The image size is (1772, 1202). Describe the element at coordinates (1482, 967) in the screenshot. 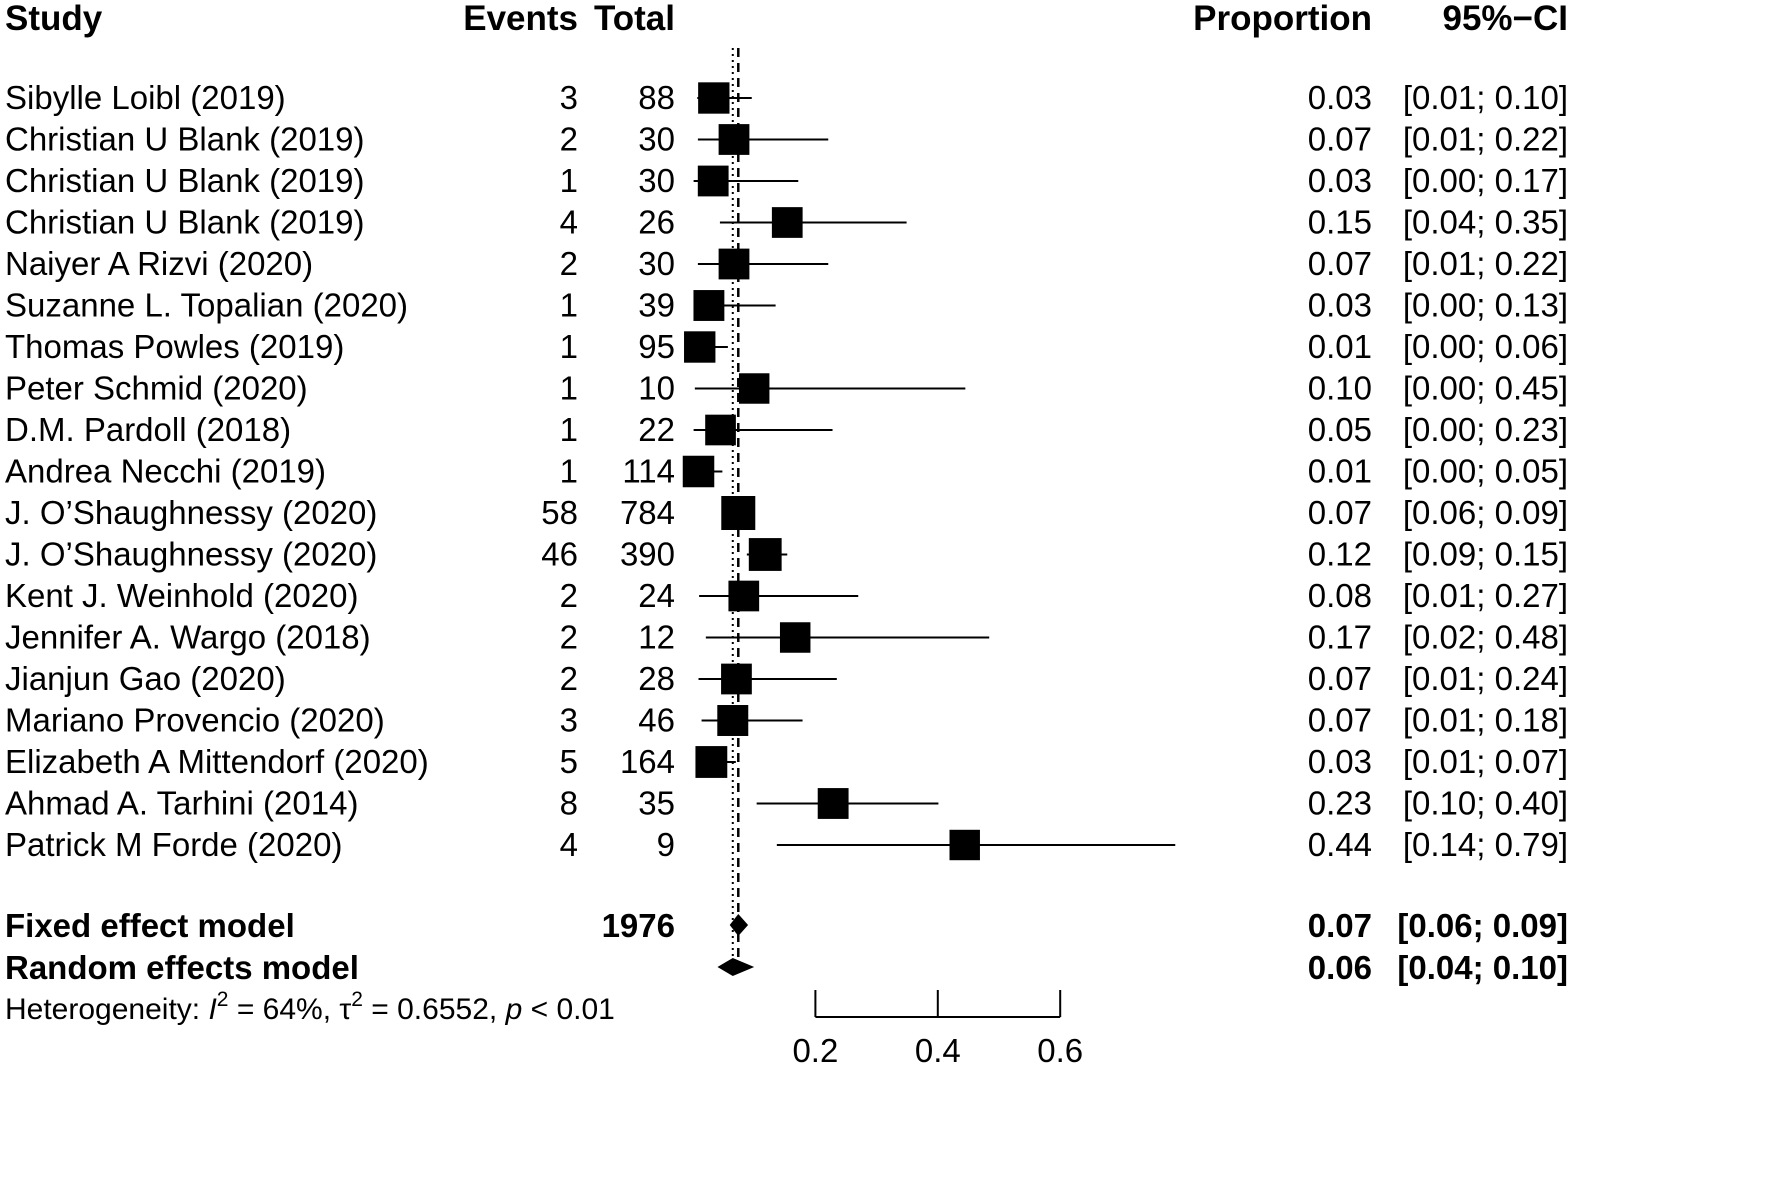

I see `model-ci: [0.04; 0.10]` at that location.